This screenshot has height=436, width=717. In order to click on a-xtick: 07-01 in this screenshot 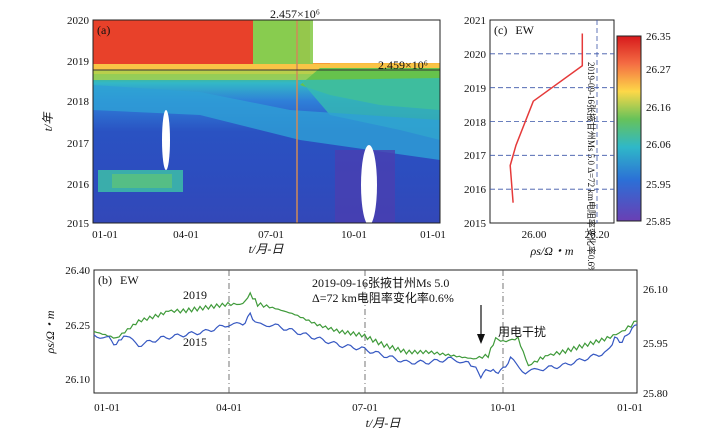, I will do `click(271, 235)`.